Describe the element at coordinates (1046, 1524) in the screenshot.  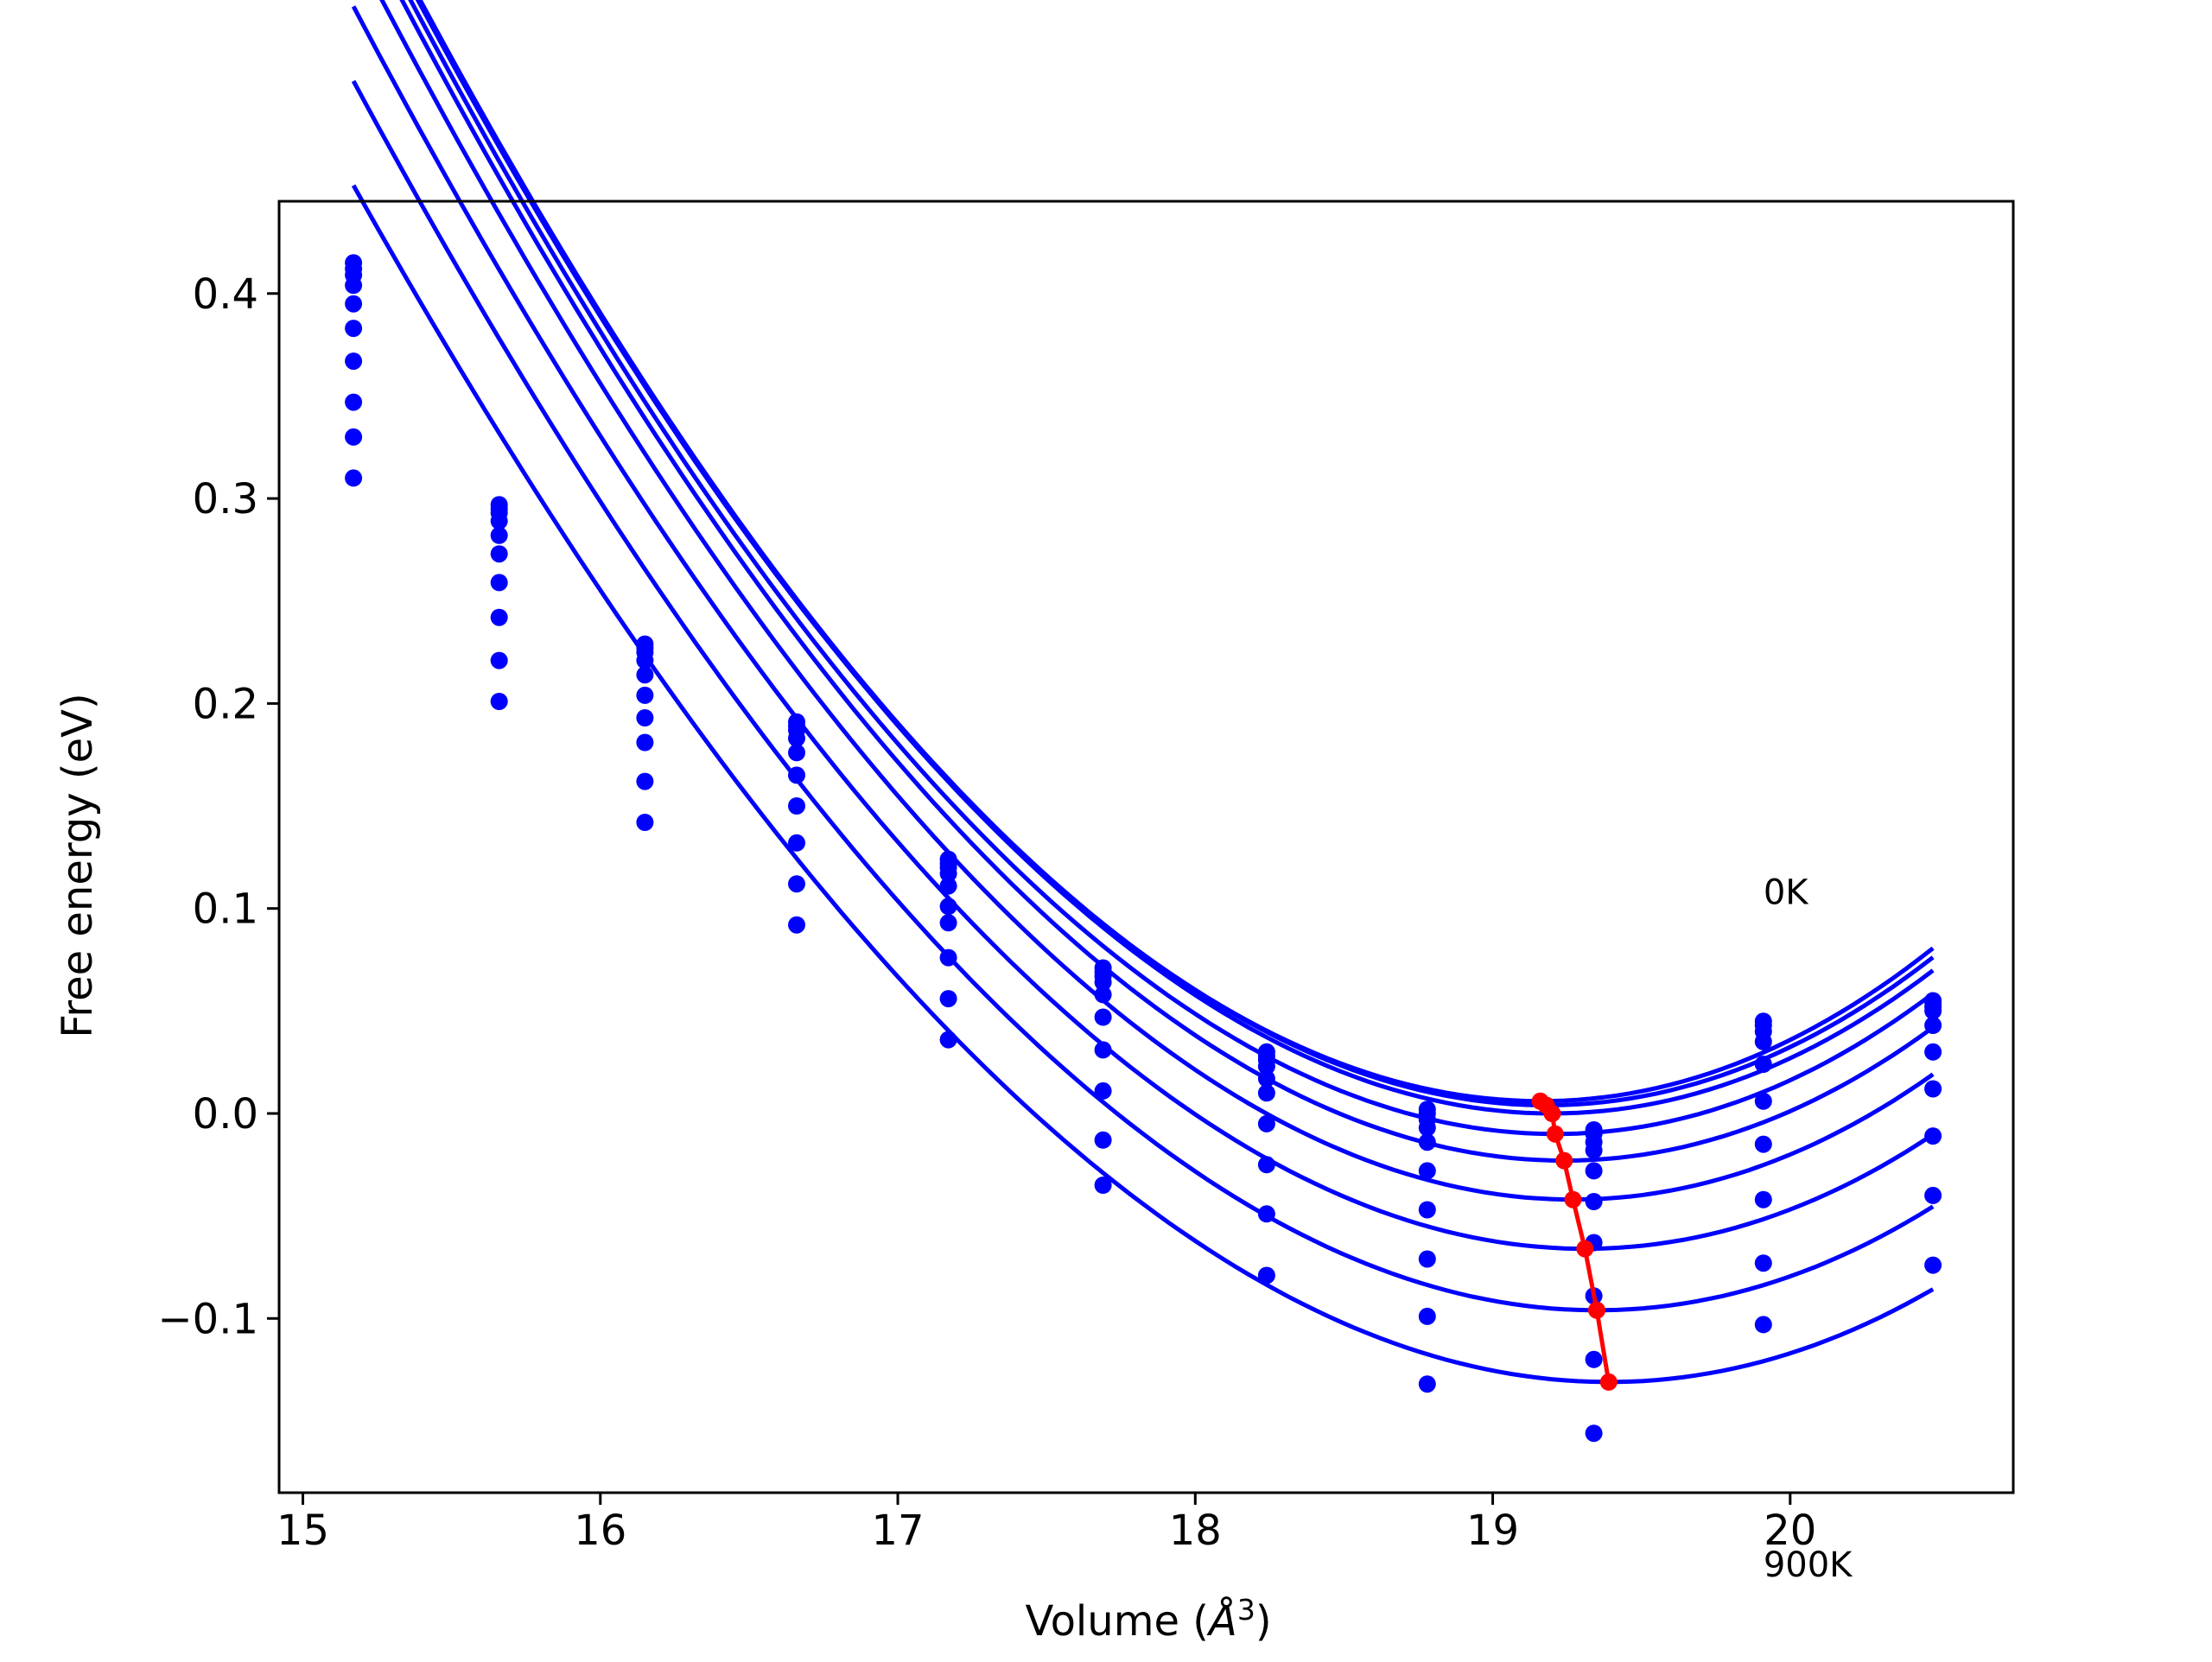
I see `x-axis-ticks: 15 16 17 18 19 20` at that location.